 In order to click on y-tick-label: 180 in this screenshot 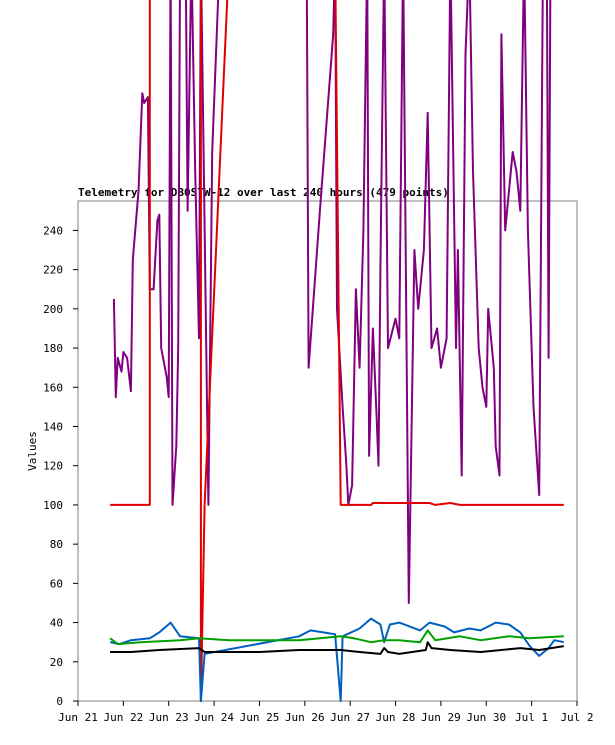, I will do `click(53, 348)`.